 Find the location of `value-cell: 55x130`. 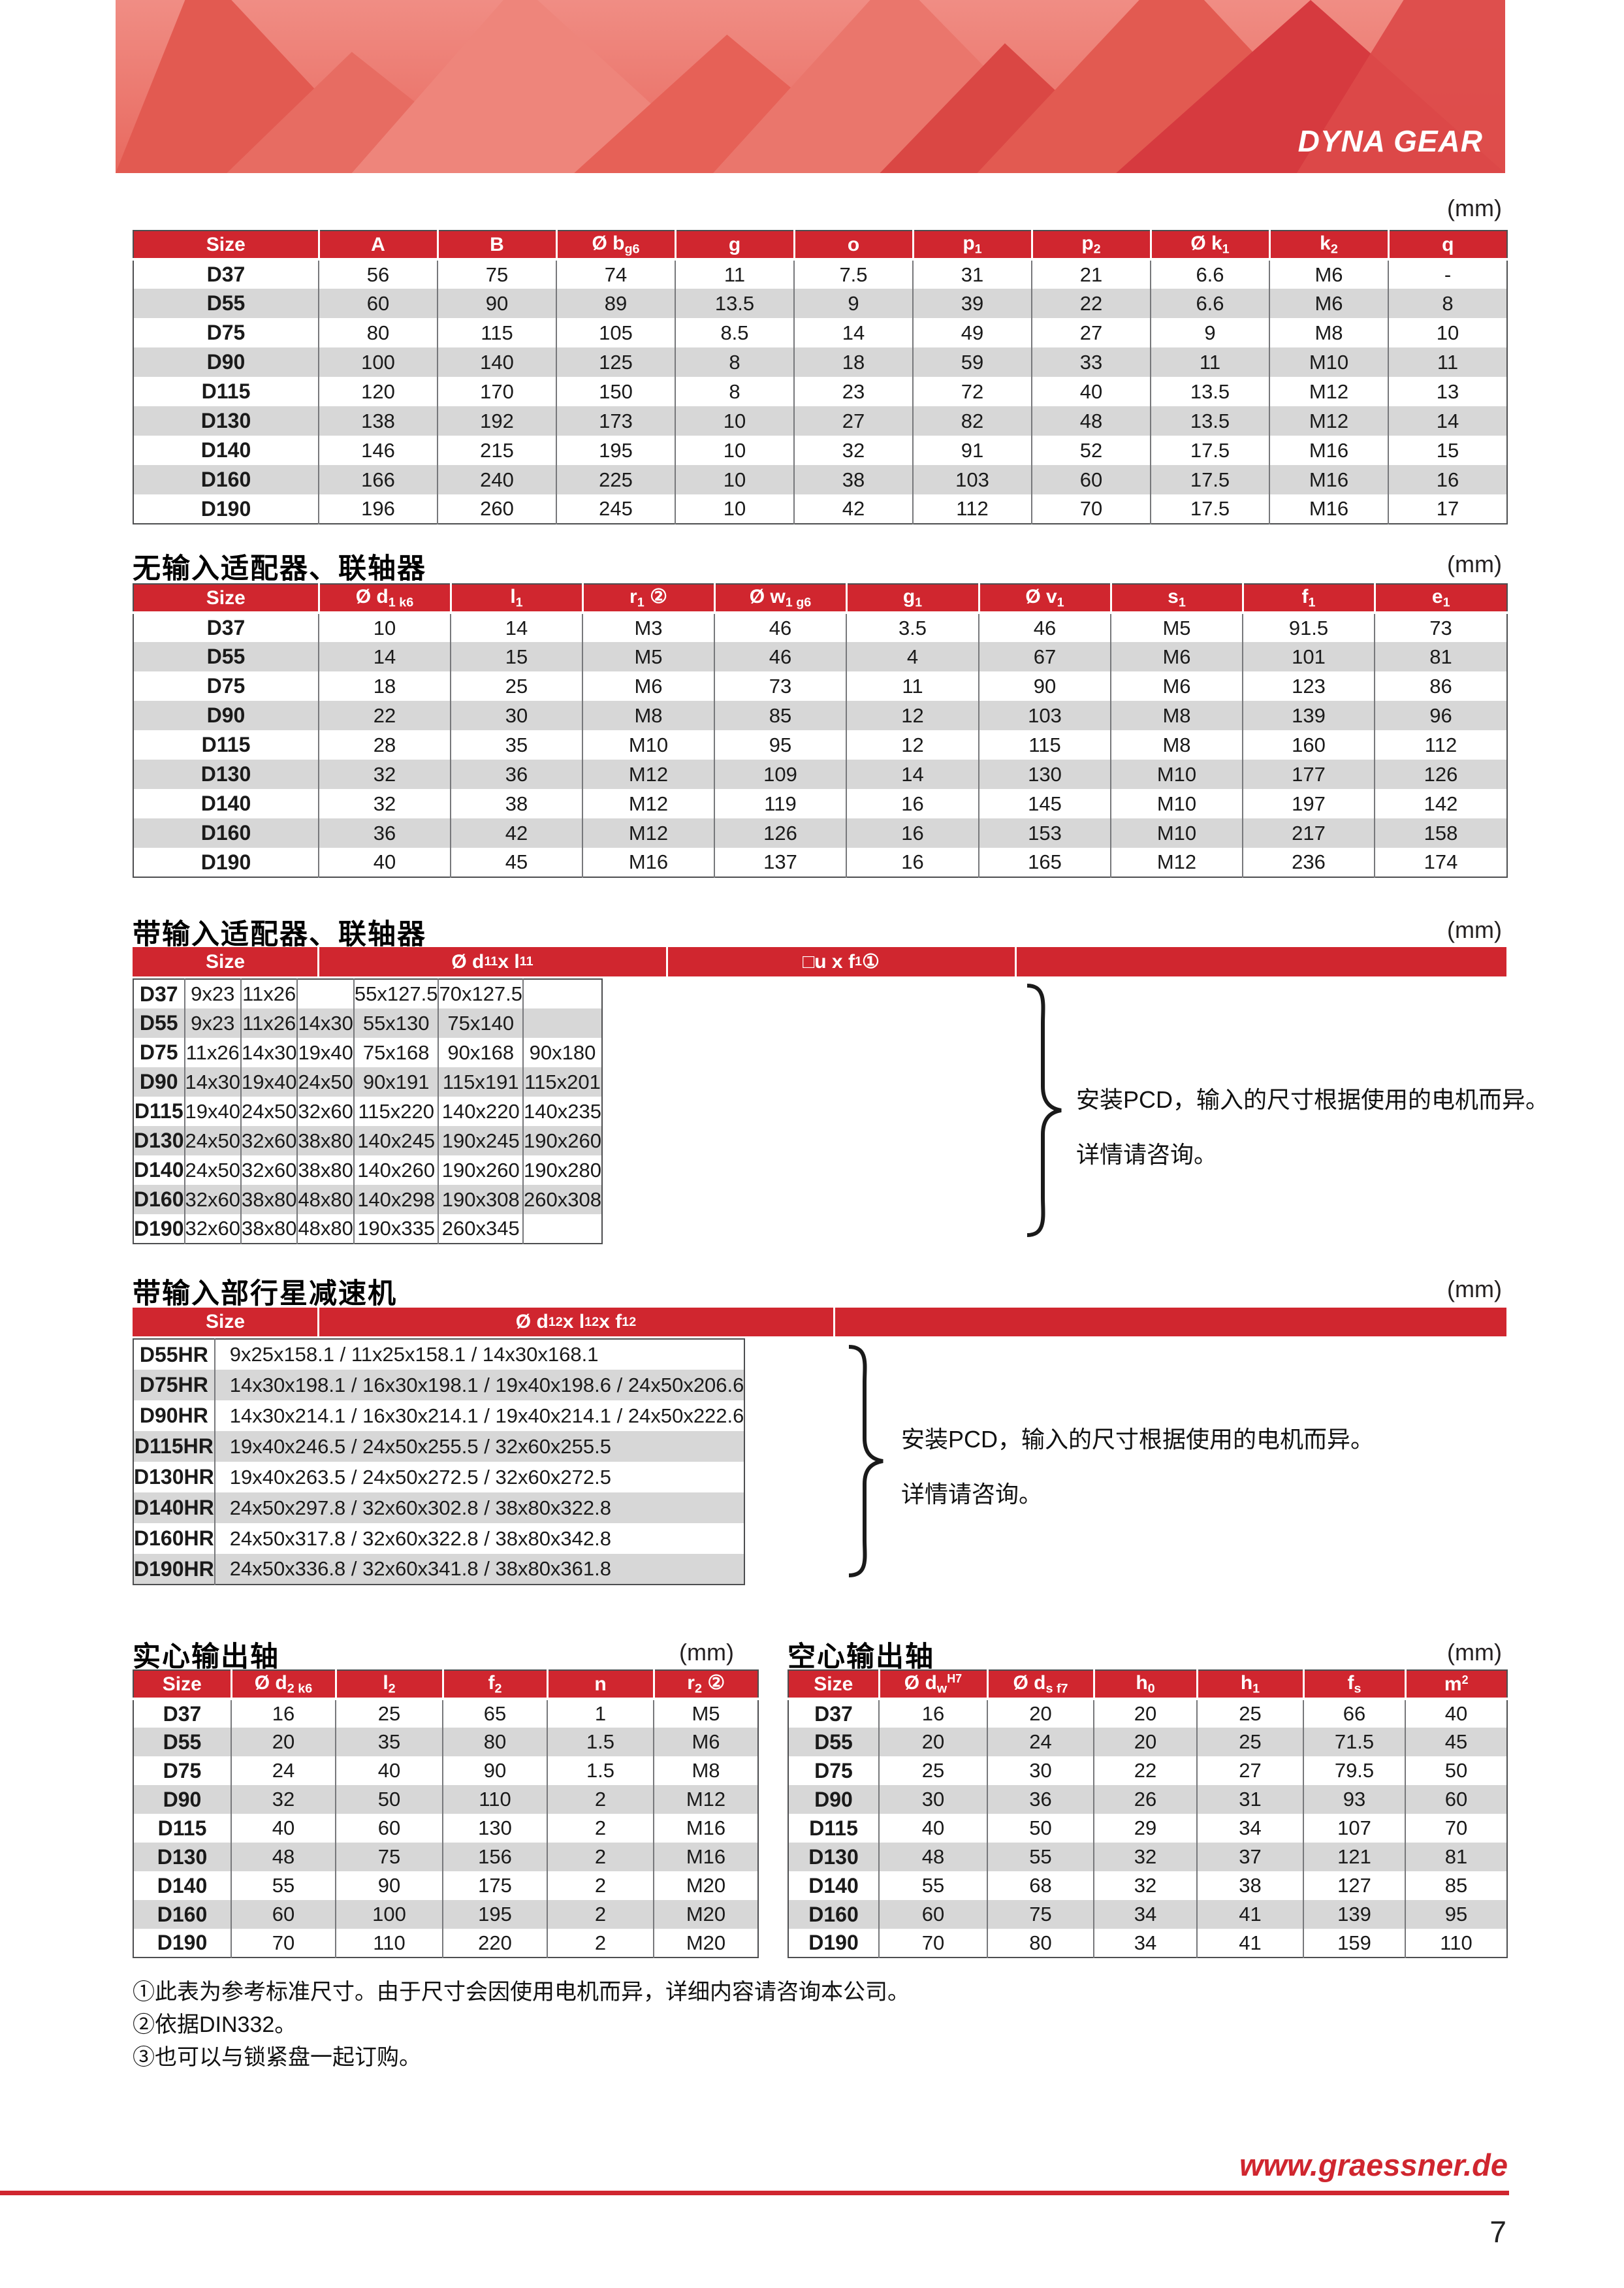

value-cell: 55x130 is located at coordinates (396, 1023).